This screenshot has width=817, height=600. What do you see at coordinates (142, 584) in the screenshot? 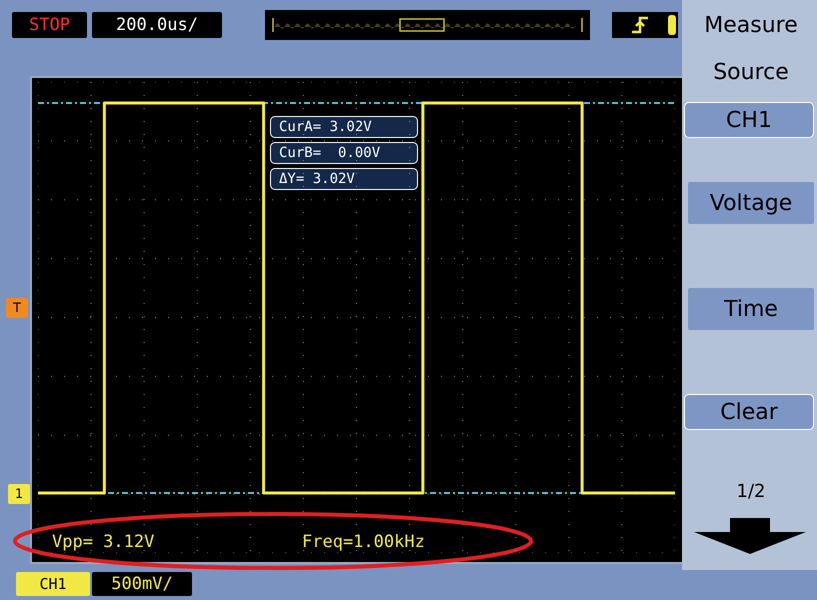
I see `text: 500mV/` at bounding box center [142, 584].